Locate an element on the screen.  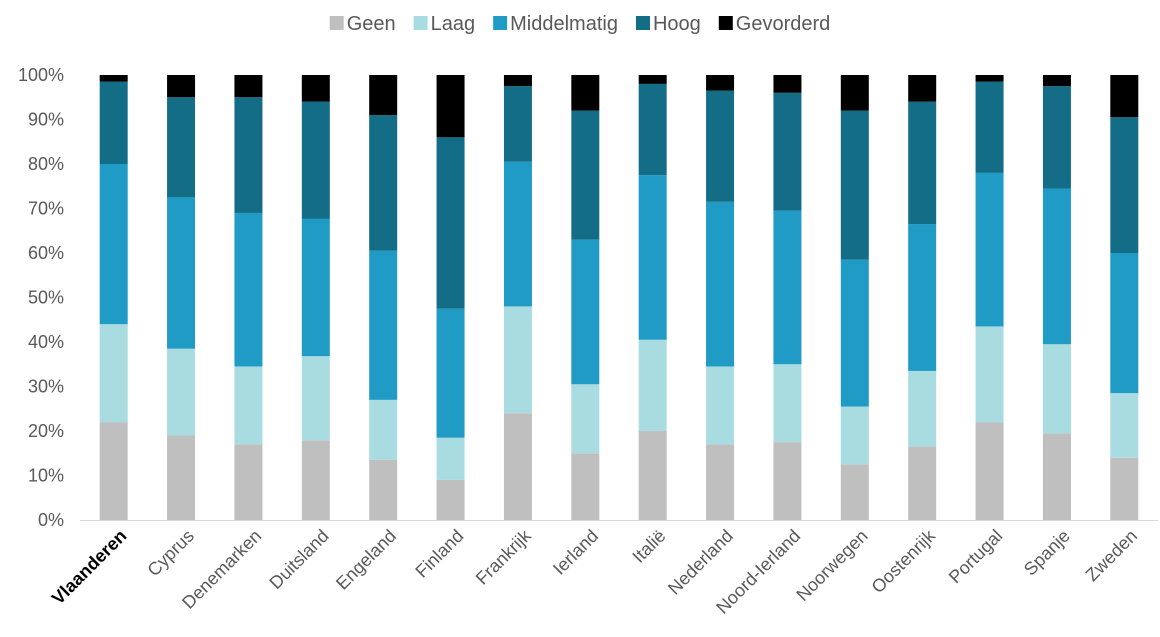
x-tick-label: Nederland is located at coordinates (700, 562).